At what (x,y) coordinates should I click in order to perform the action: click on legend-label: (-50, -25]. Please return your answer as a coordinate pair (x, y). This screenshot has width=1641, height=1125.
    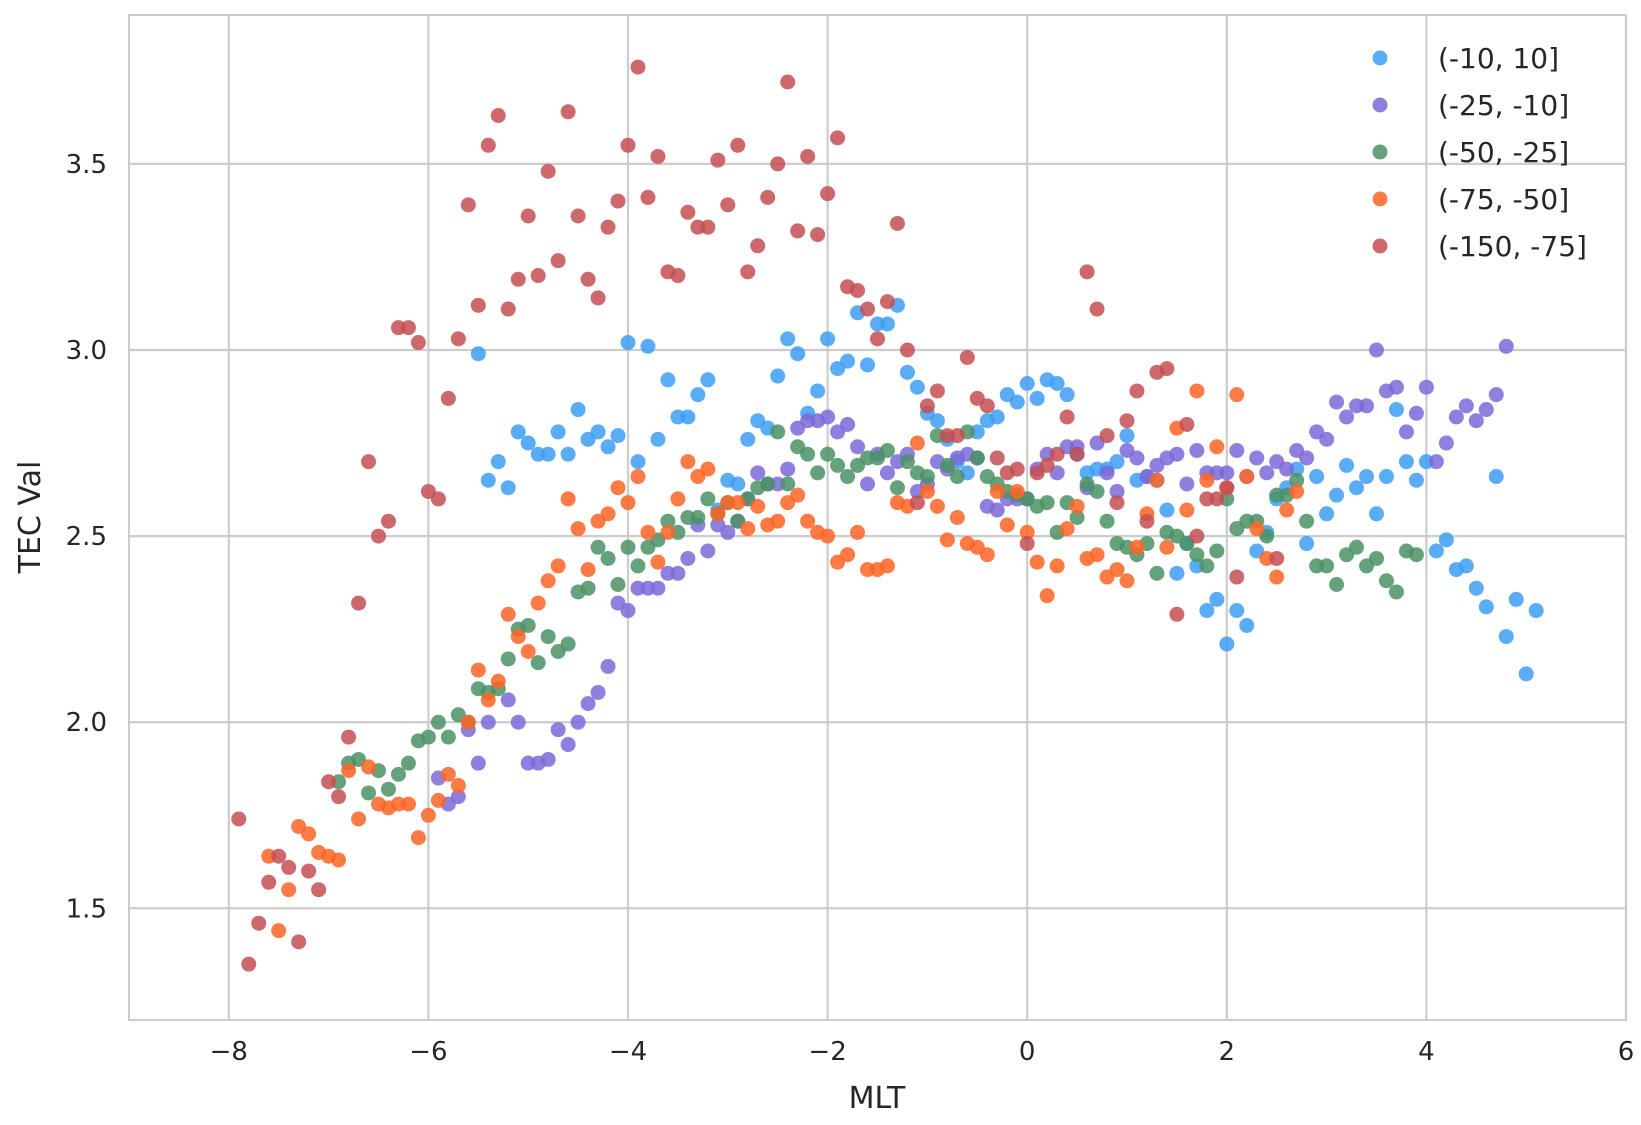
    Looking at the image, I should click on (1503, 152).